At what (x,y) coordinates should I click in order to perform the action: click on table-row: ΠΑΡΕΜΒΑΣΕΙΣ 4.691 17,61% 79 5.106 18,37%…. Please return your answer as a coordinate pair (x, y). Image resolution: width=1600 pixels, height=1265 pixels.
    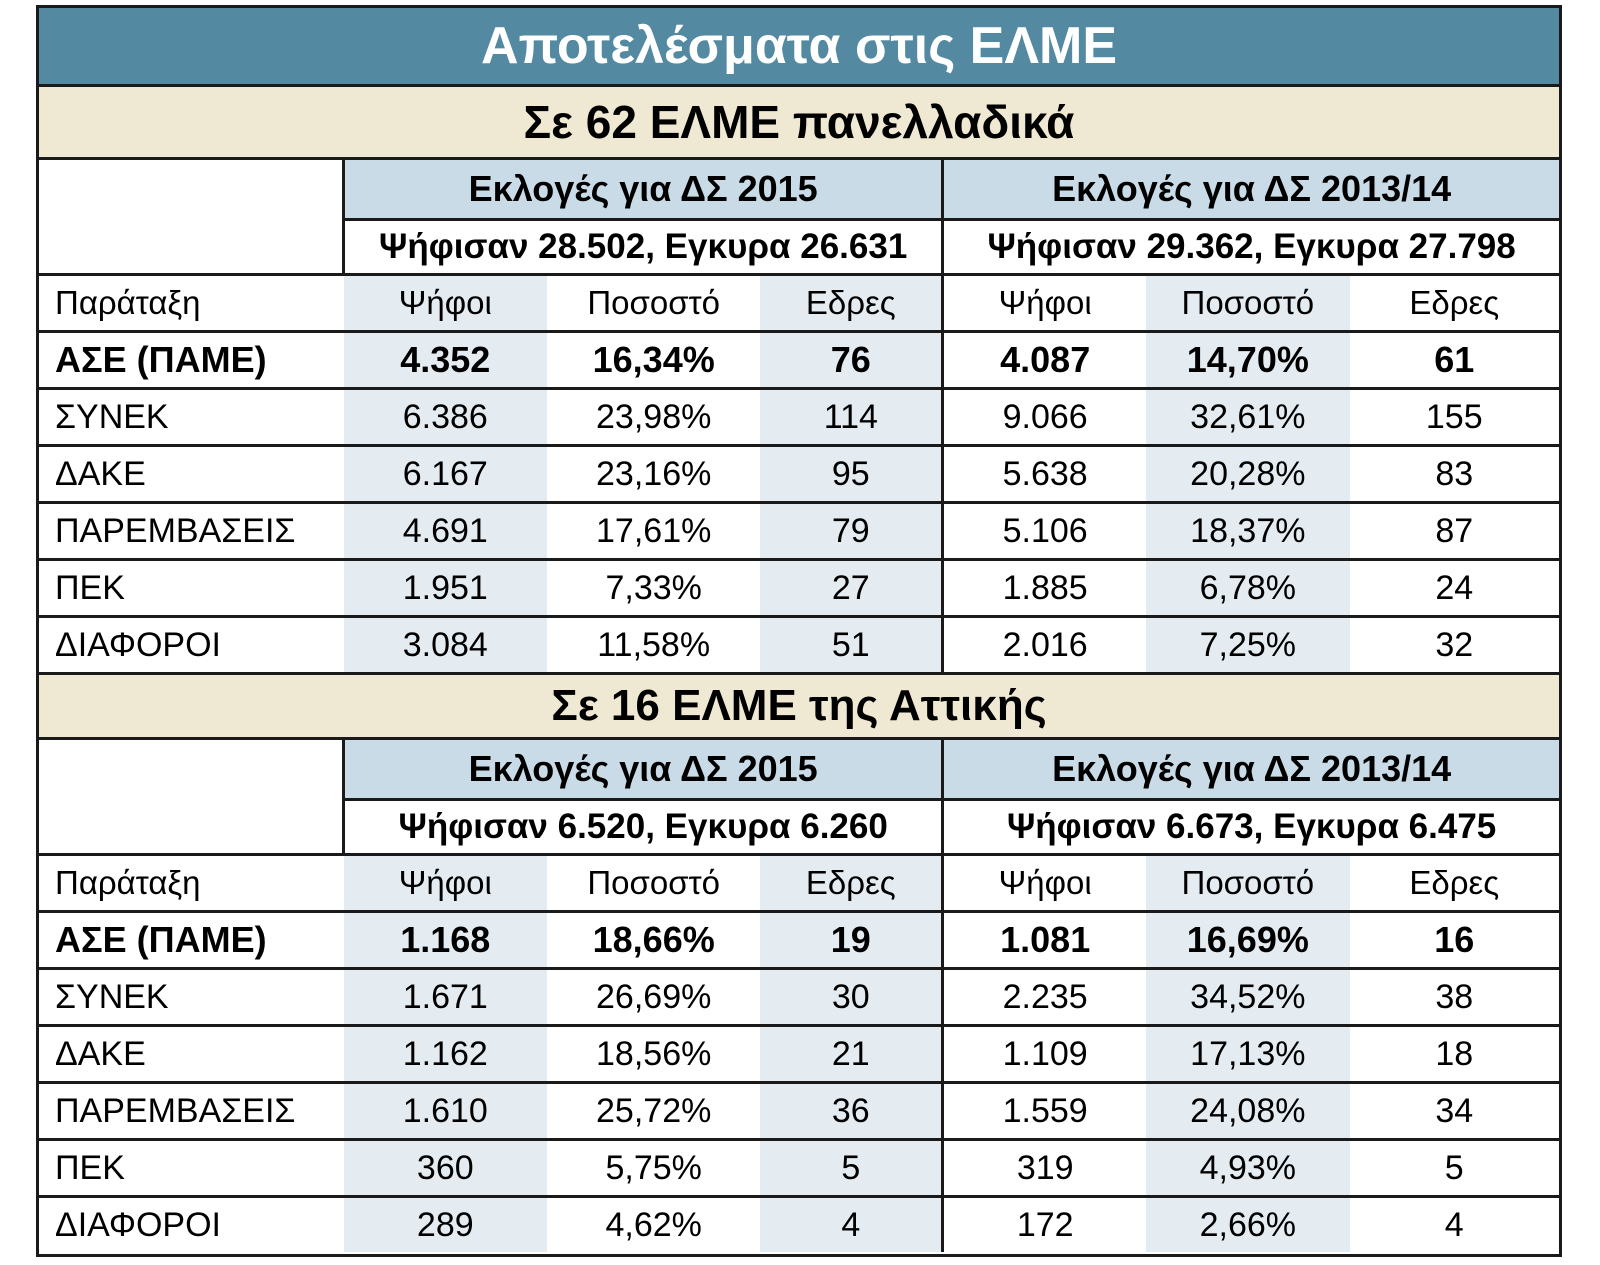
    Looking at the image, I should click on (799, 530).